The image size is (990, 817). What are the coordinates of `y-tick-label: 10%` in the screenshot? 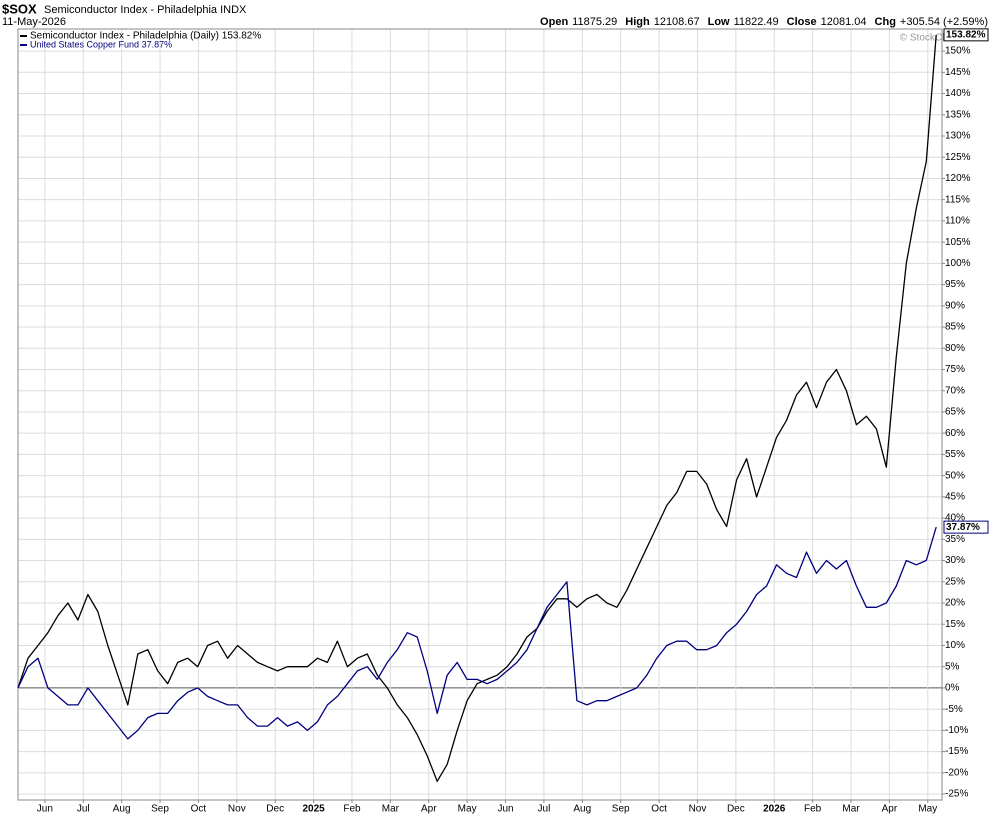 It's located at (955, 645).